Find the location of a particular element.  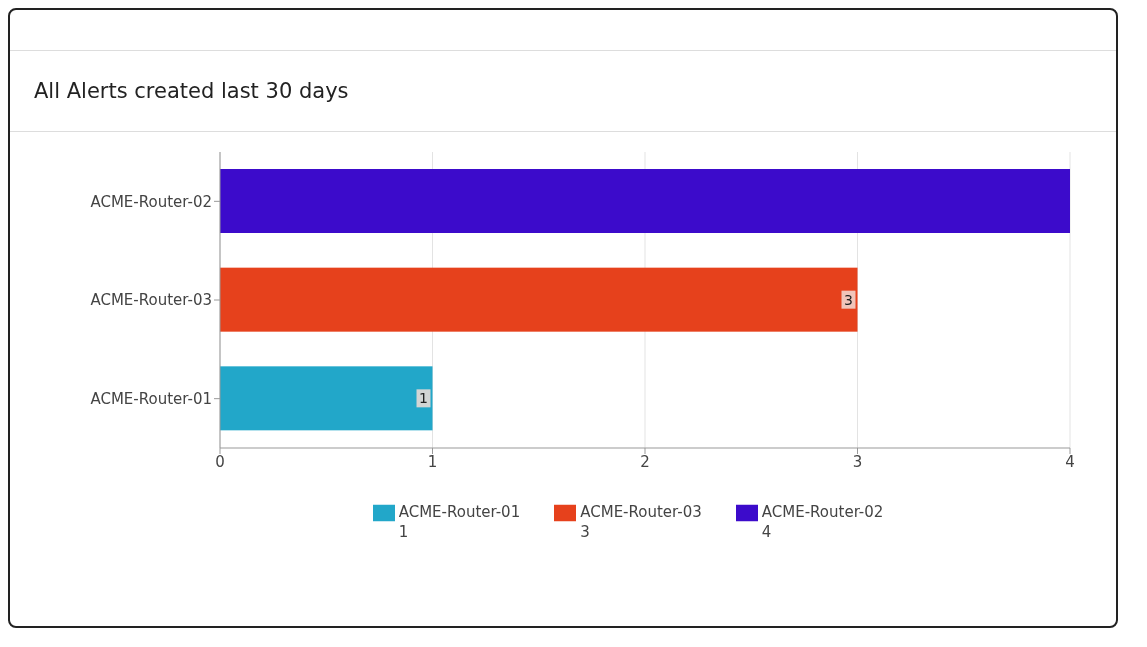

x-tick-label: 4 is located at coordinates (1070, 461).